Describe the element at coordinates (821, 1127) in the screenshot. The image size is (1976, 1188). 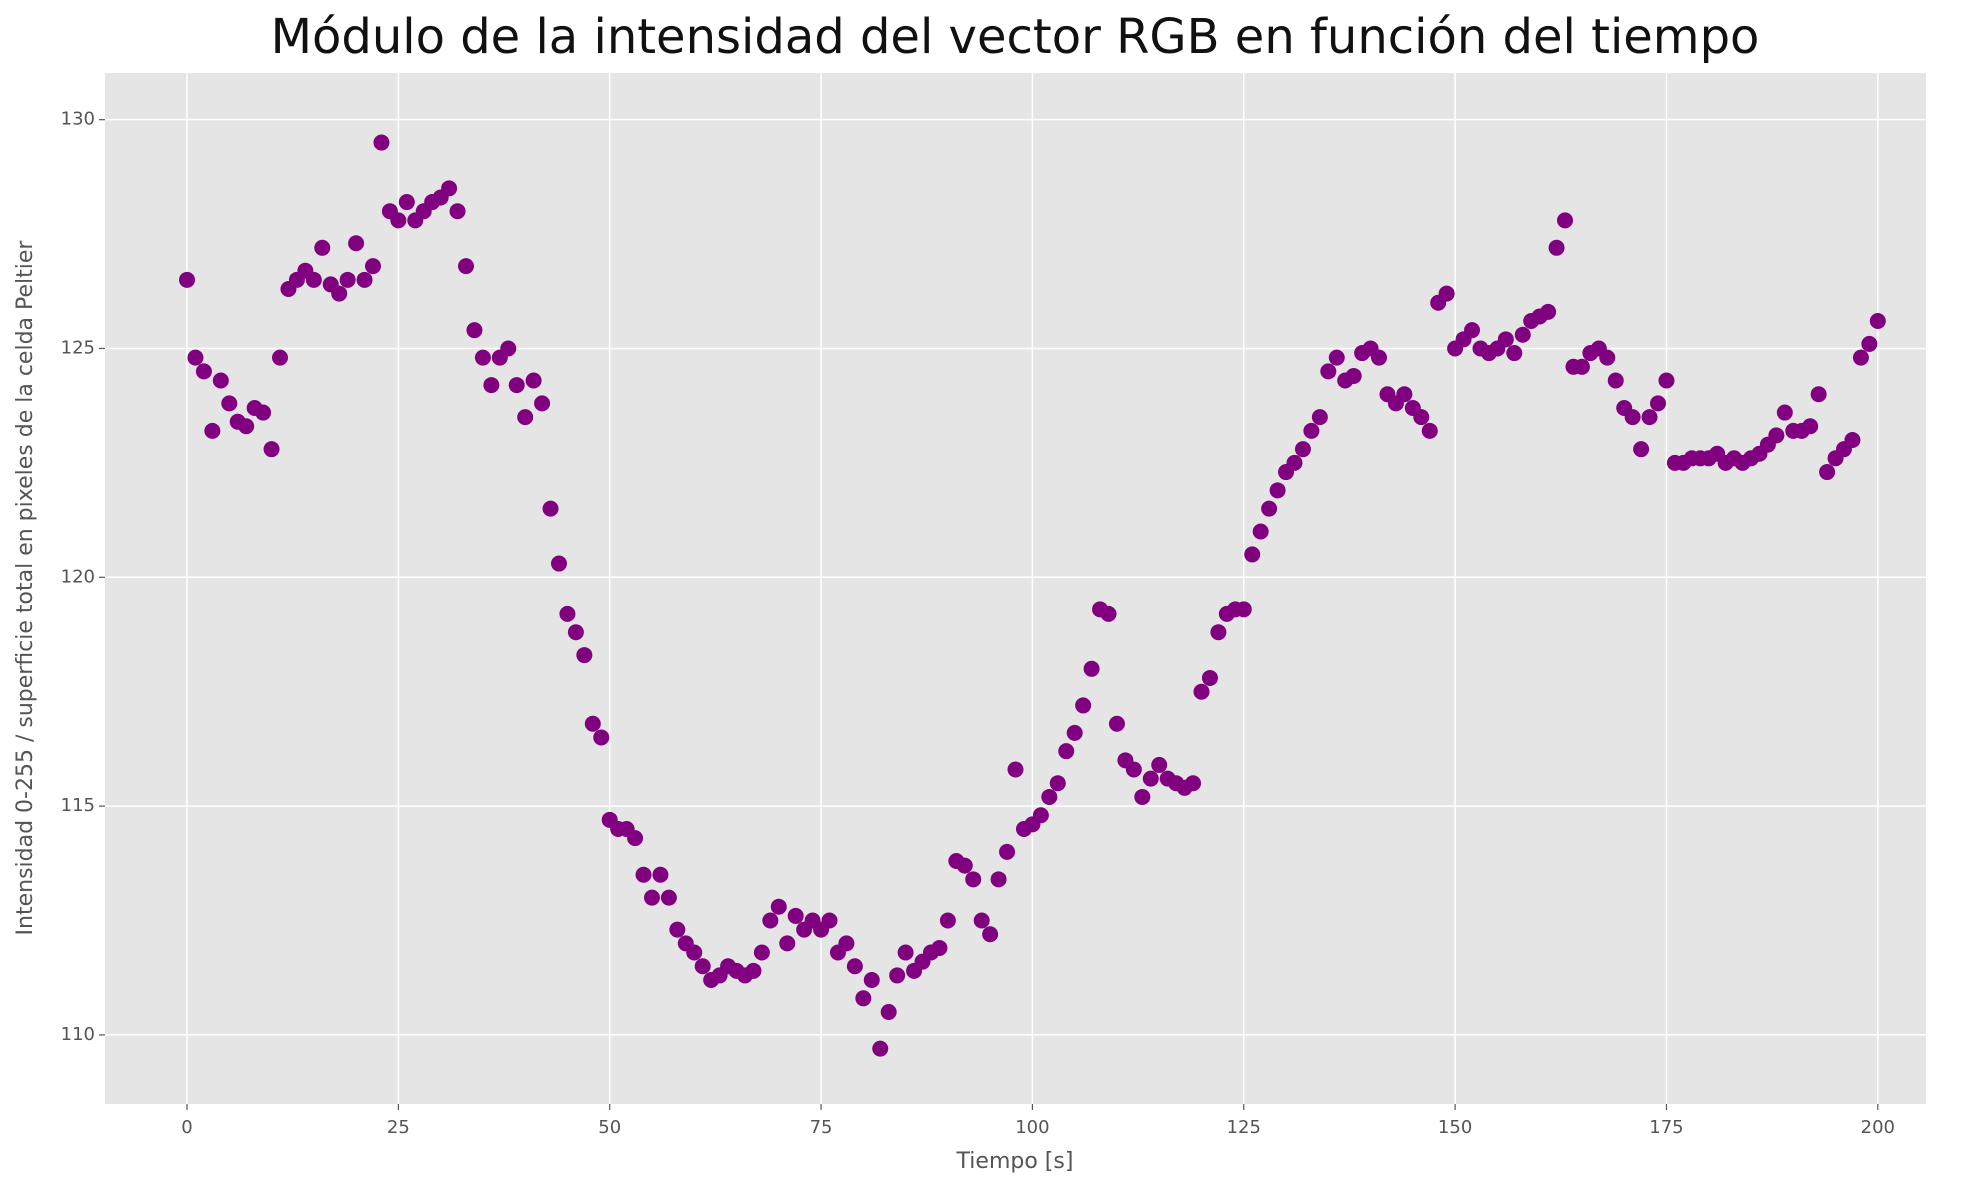
I see `x-tick-label: 75` at that location.